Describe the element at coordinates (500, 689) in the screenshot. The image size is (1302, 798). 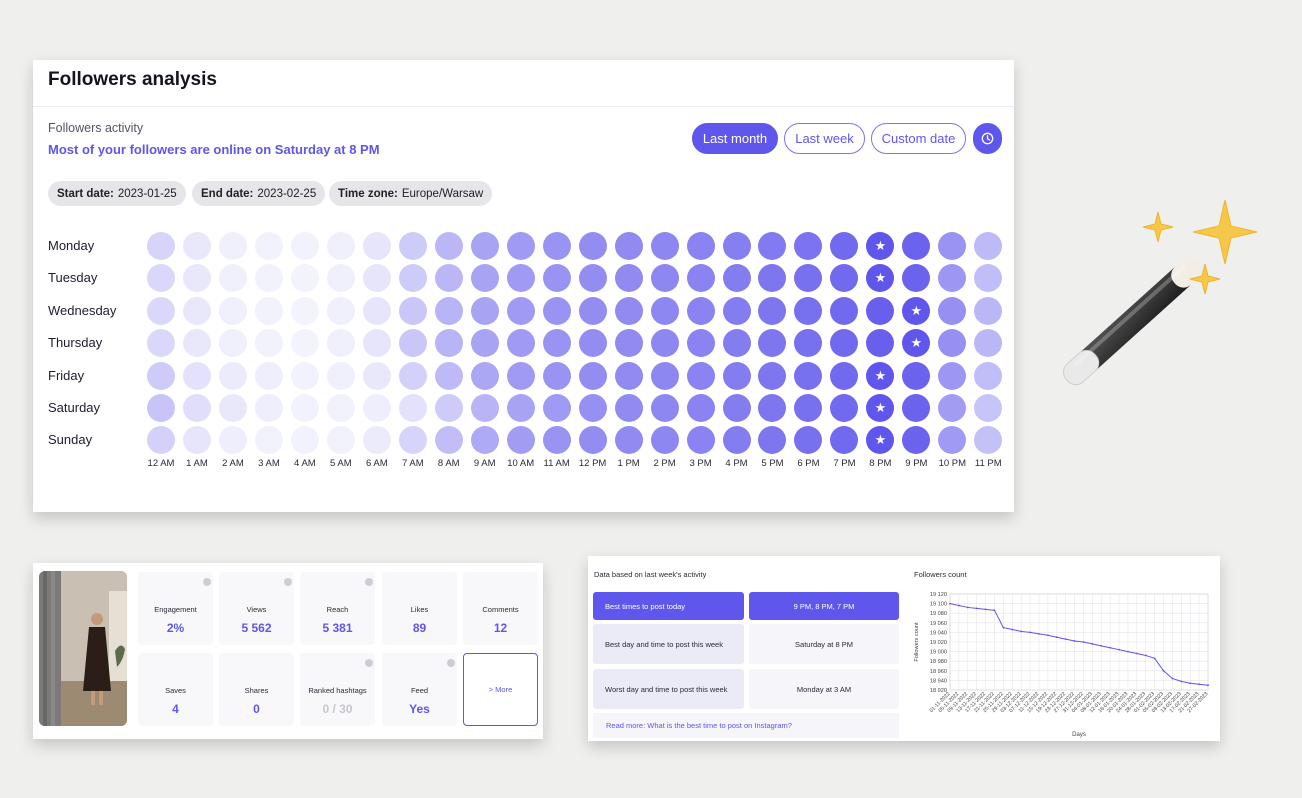
I see `more-button: > More` at that location.